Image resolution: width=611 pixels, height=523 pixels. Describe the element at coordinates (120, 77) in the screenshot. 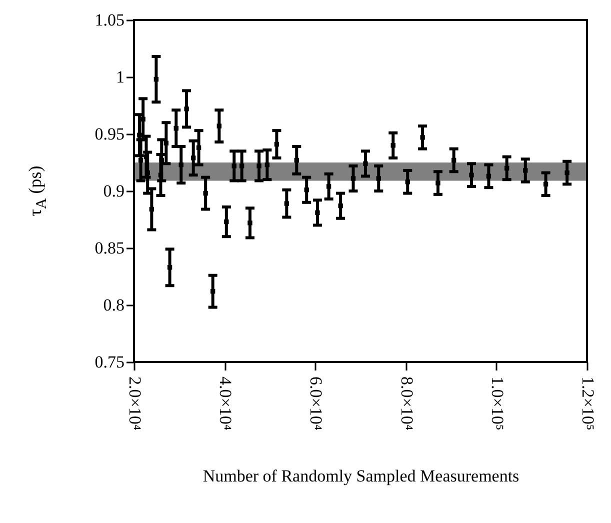

I see `y-tick-label: 1` at that location.